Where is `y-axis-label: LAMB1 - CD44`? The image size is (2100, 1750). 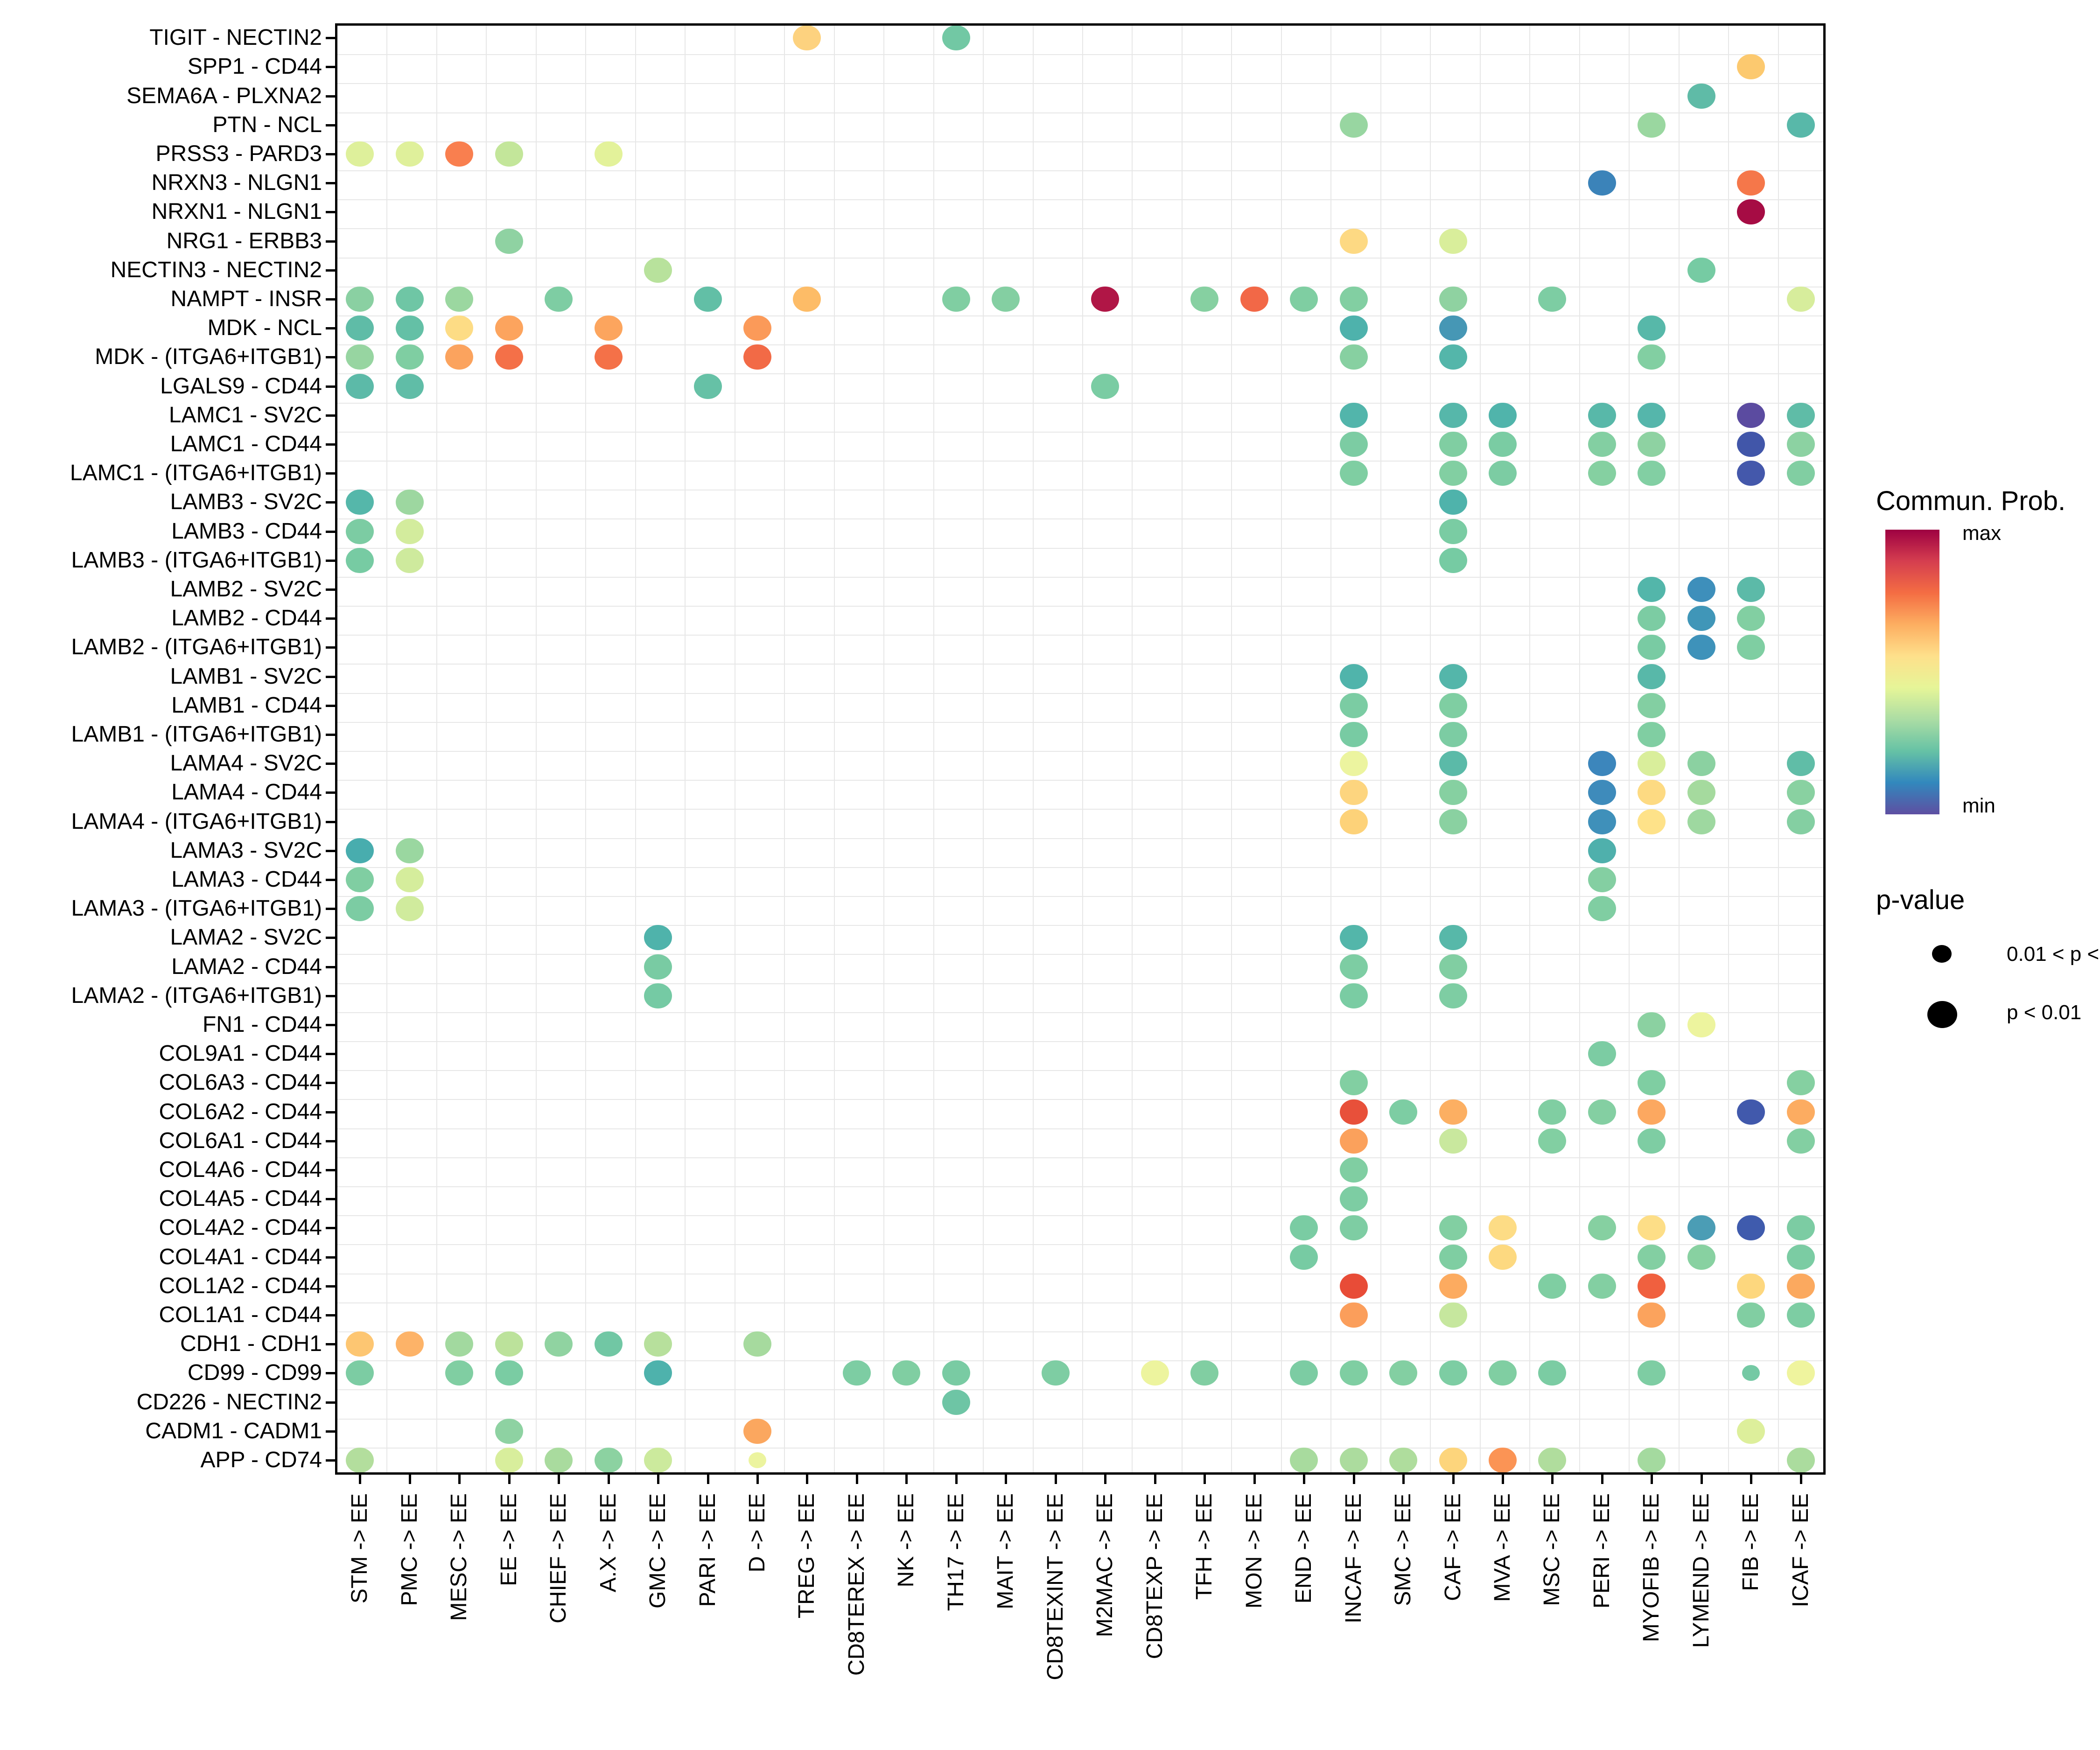
y-axis-label: LAMB1 - CD44 is located at coordinates (246, 705).